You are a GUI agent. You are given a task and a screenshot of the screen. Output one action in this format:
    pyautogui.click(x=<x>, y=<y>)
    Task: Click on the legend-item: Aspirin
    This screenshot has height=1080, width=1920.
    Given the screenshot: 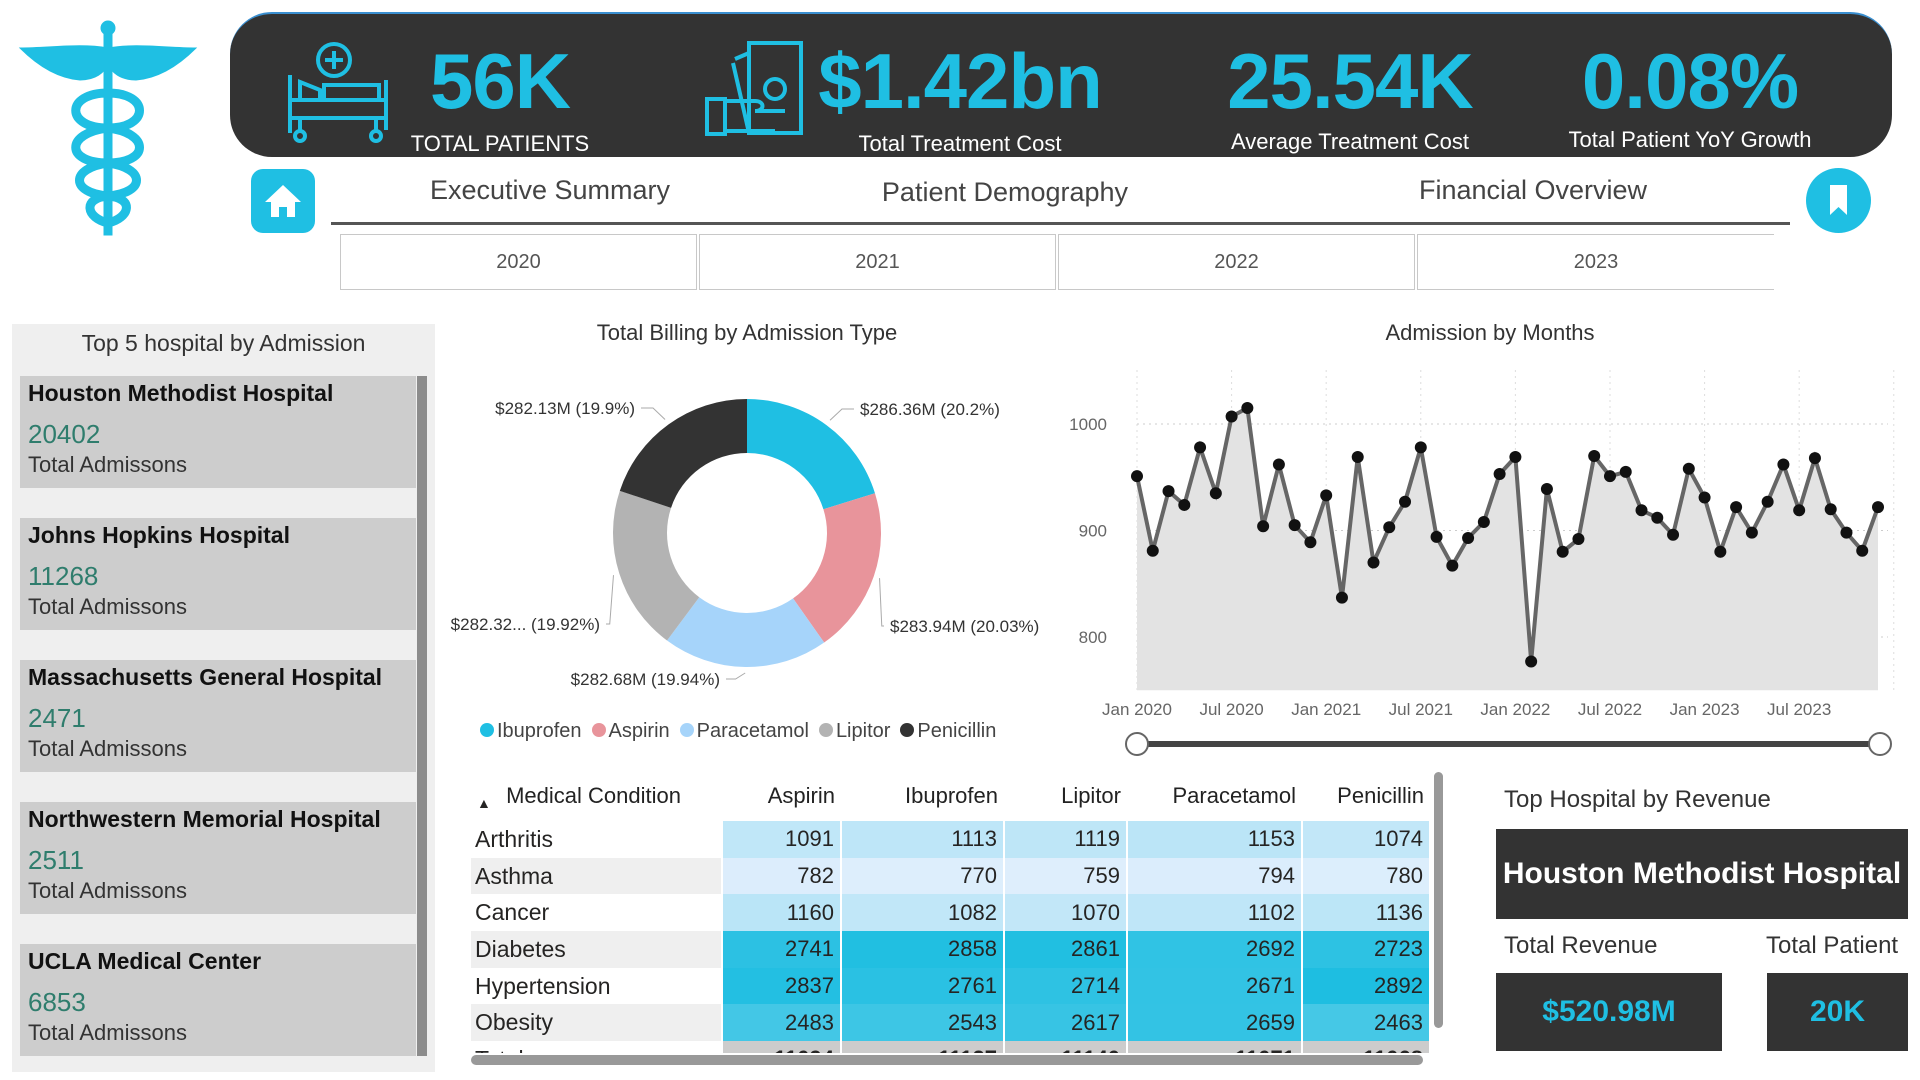 What is the action you would take?
    pyautogui.click(x=630, y=731)
    